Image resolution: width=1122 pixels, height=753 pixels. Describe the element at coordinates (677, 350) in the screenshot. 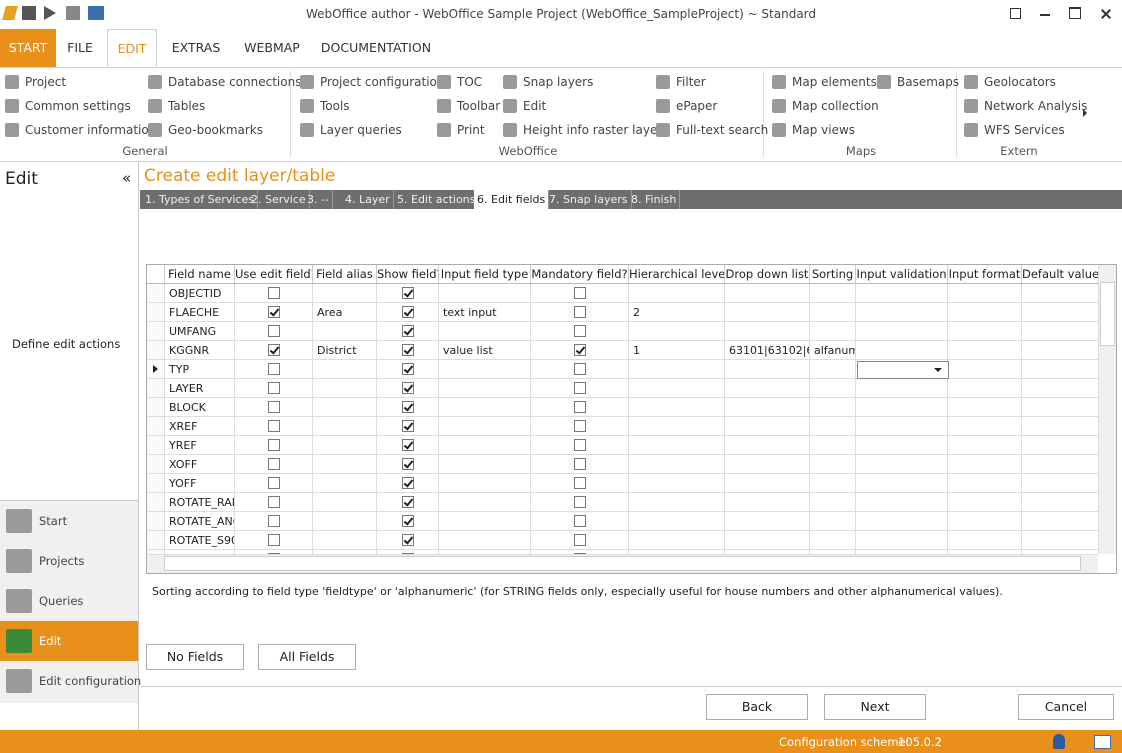

I see `table-cell: 1` at that location.